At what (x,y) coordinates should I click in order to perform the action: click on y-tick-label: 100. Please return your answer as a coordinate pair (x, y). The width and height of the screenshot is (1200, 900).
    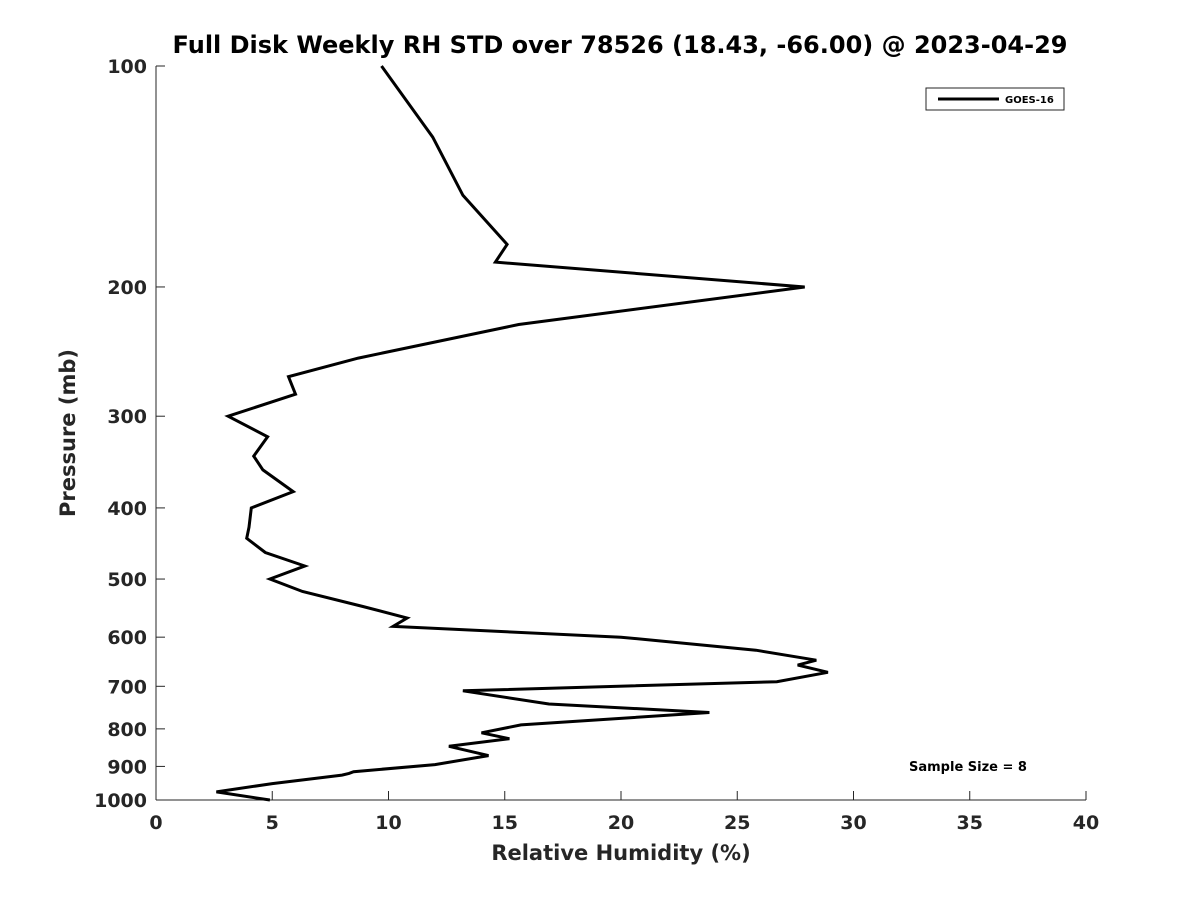
    Looking at the image, I should click on (127, 67).